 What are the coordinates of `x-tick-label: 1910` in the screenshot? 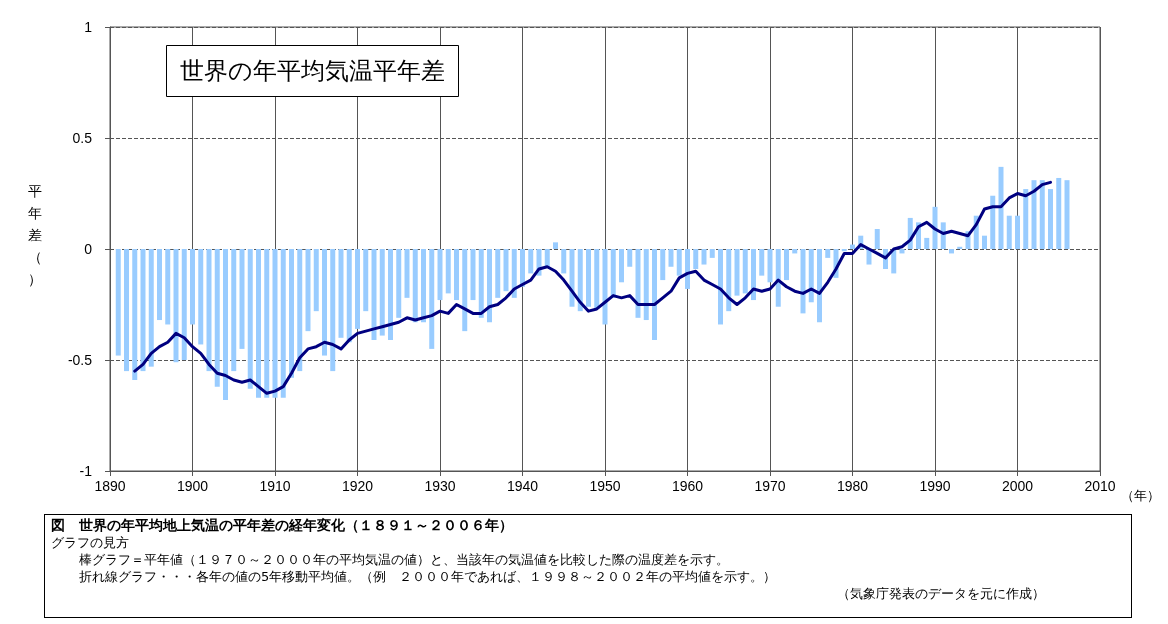 It's located at (275, 486).